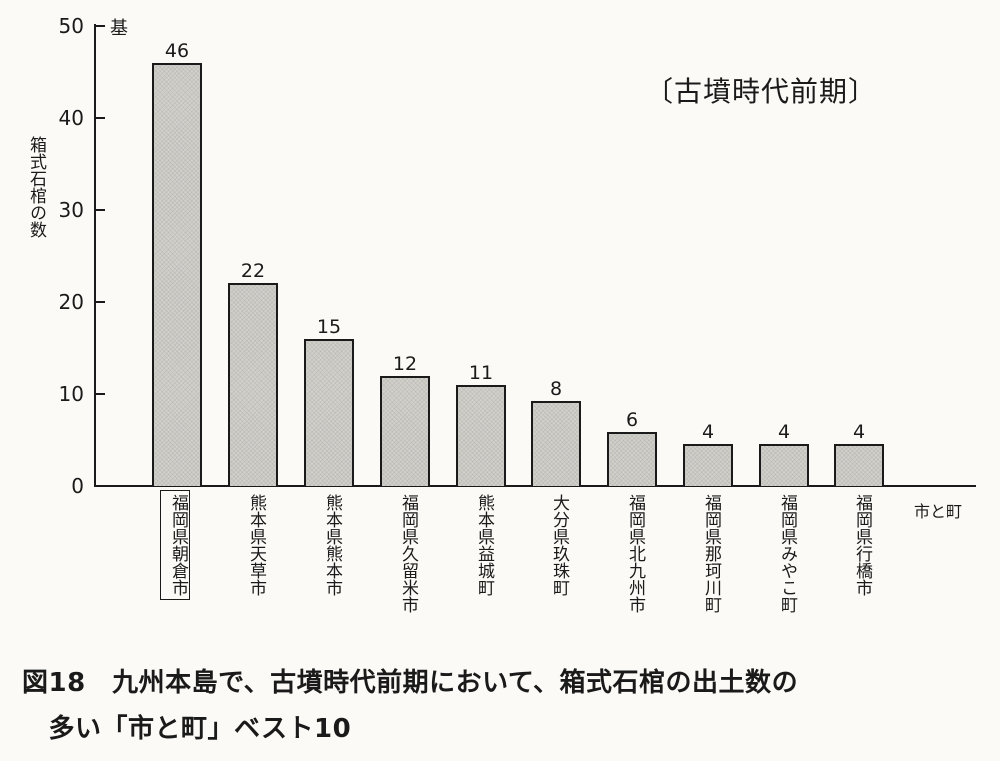 This screenshot has width=1000, height=761. What do you see at coordinates (71, 26) in the screenshot?
I see `y-tick-label: 50` at bounding box center [71, 26].